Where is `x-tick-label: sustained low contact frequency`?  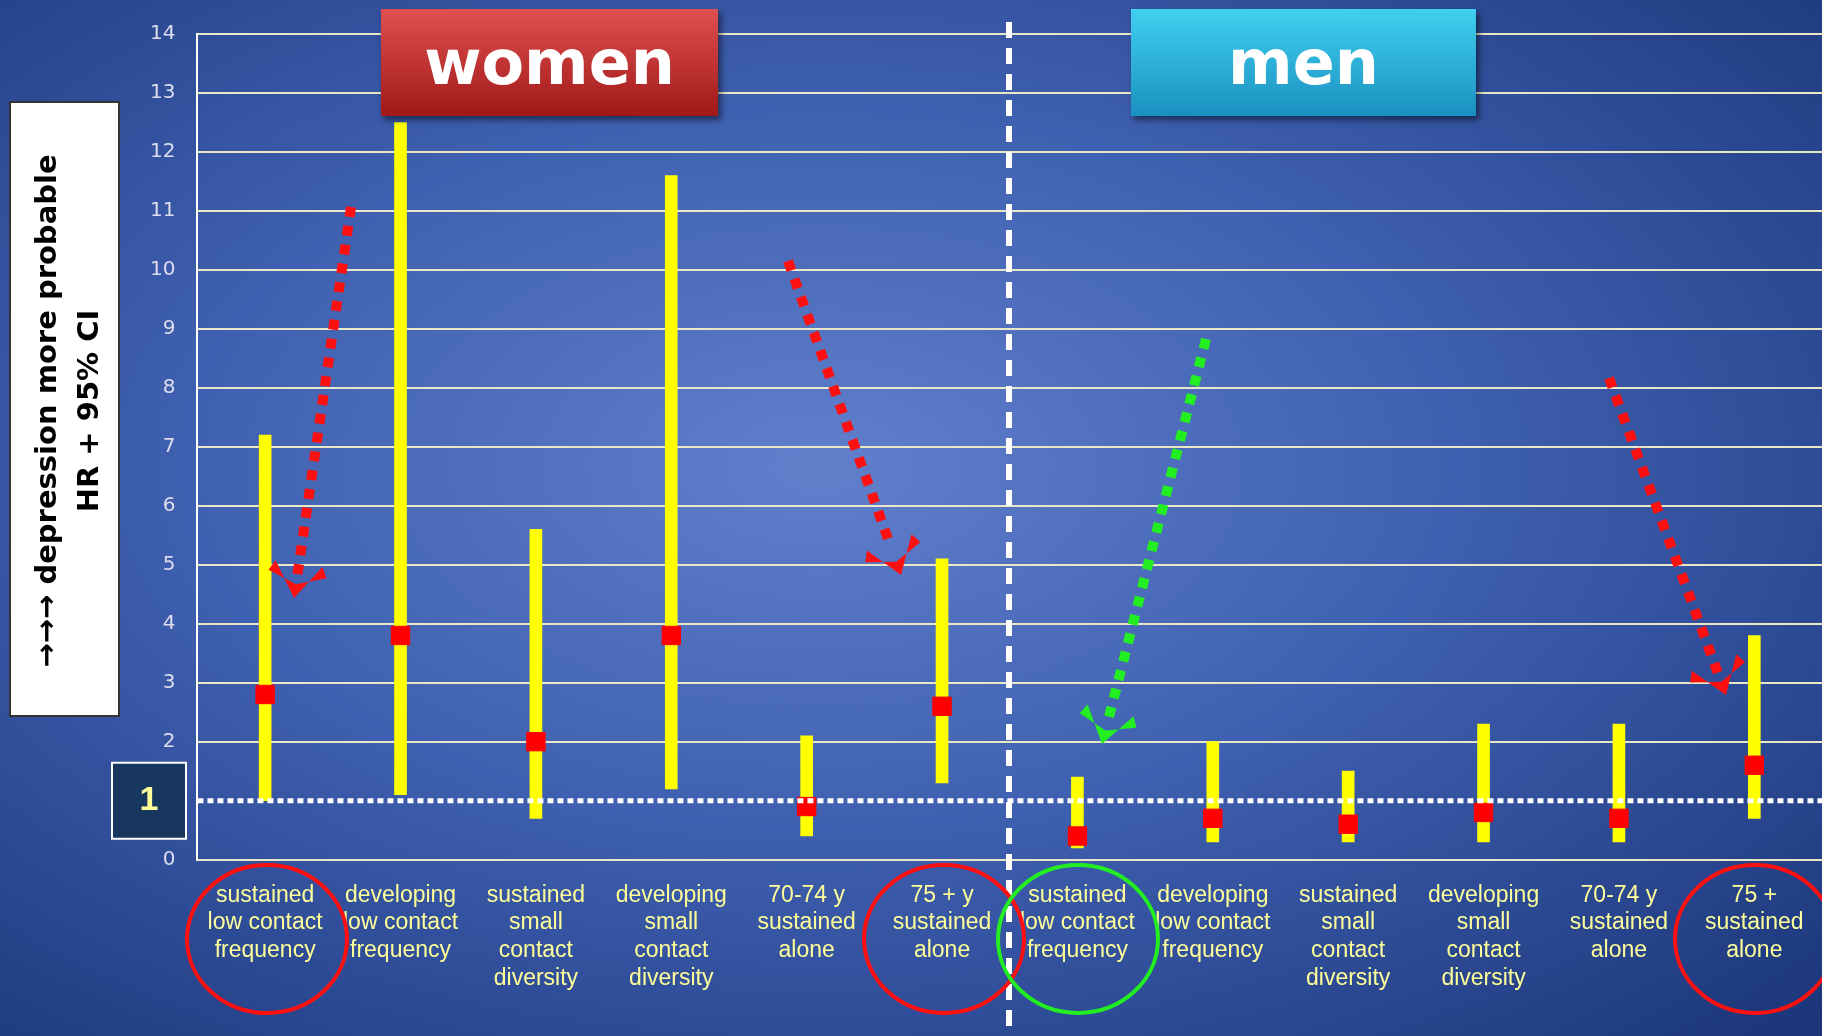 x-tick-label: sustained low contact frequency is located at coordinates (265, 921).